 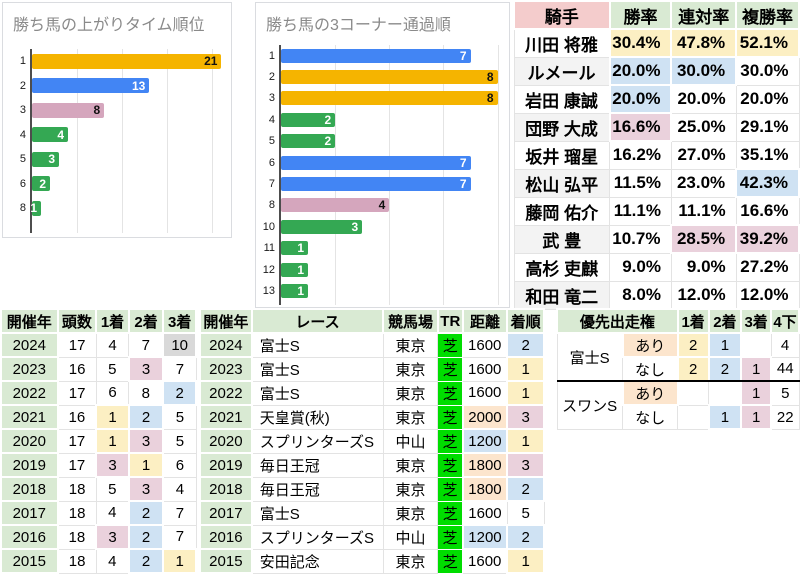 I want to click on priority-header-cell: 1着, so click(x=693, y=321).